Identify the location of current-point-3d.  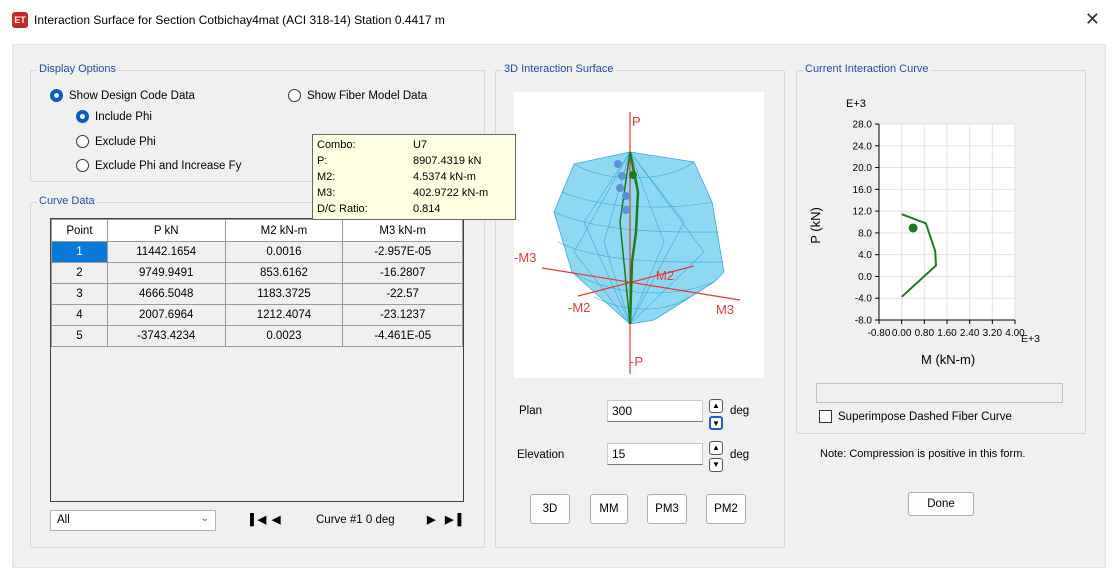
(633, 175).